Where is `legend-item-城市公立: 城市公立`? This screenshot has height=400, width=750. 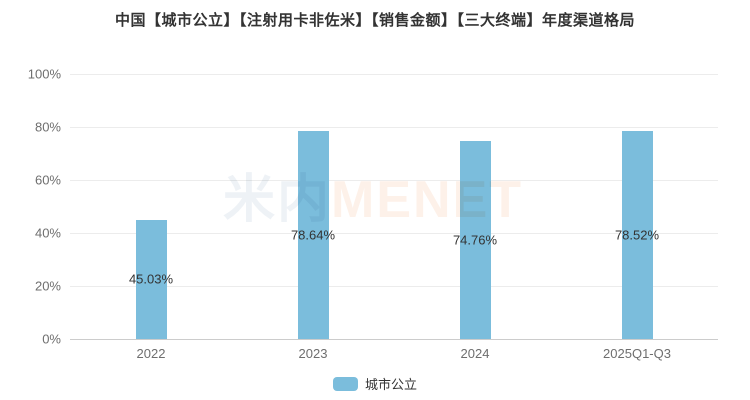 legend-item-城市公立: 城市公立 is located at coordinates (374, 383).